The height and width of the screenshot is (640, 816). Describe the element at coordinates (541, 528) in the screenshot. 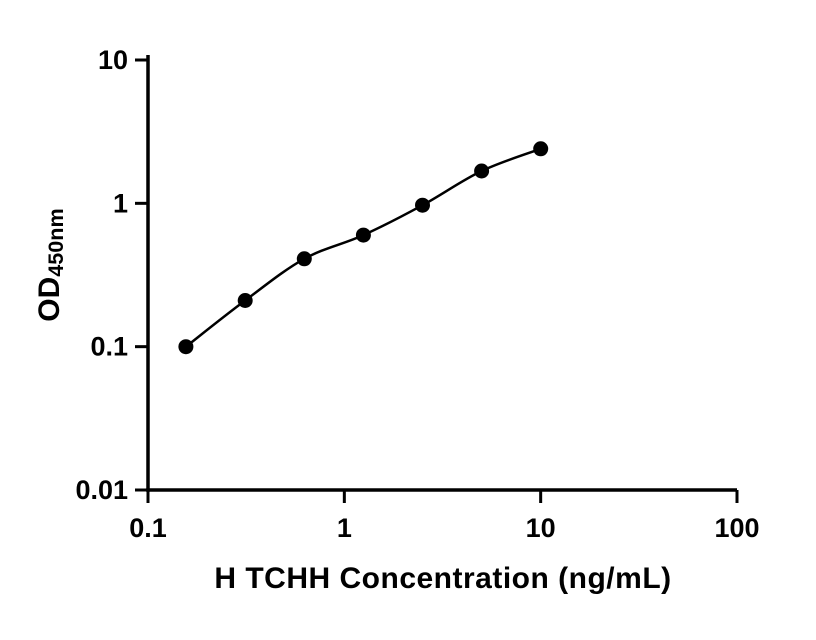

I see `x-tick-label: 10` at that location.